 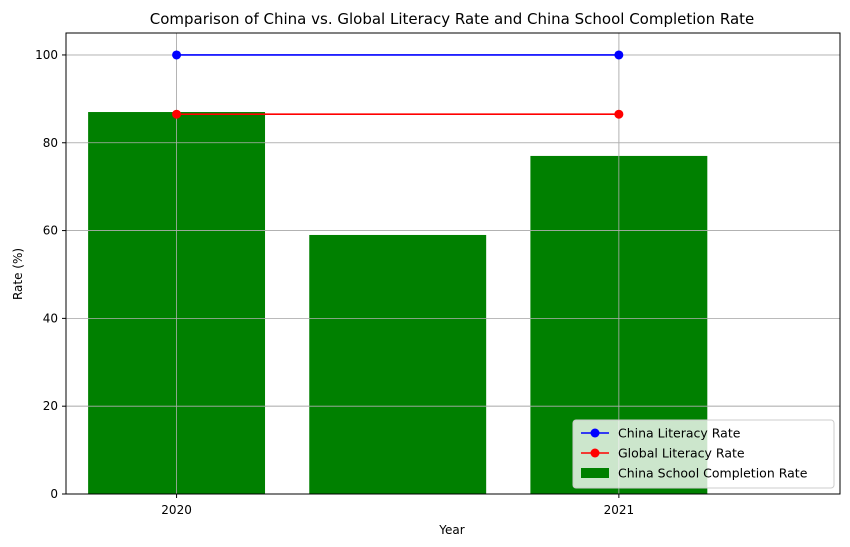 I want to click on y-tick-label: 60, so click(x=50, y=231).